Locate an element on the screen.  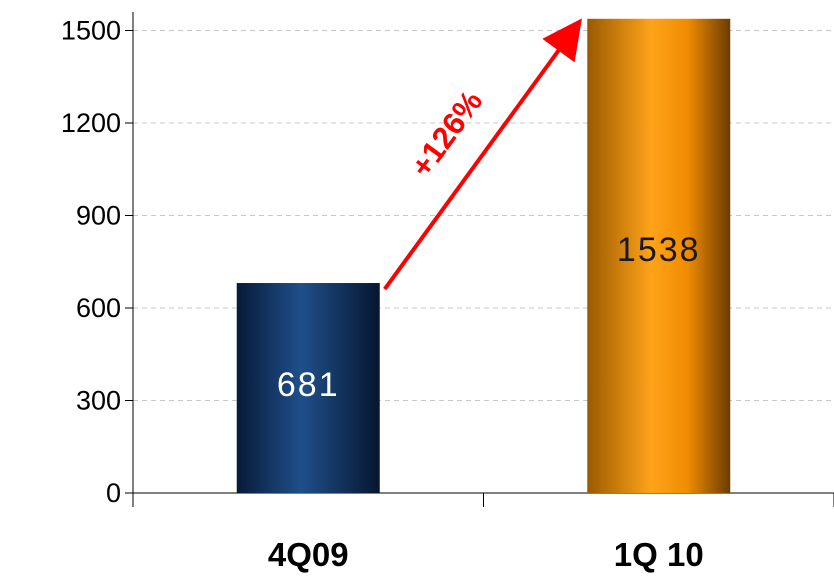
annotation: +126% is located at coordinates (482, 154).